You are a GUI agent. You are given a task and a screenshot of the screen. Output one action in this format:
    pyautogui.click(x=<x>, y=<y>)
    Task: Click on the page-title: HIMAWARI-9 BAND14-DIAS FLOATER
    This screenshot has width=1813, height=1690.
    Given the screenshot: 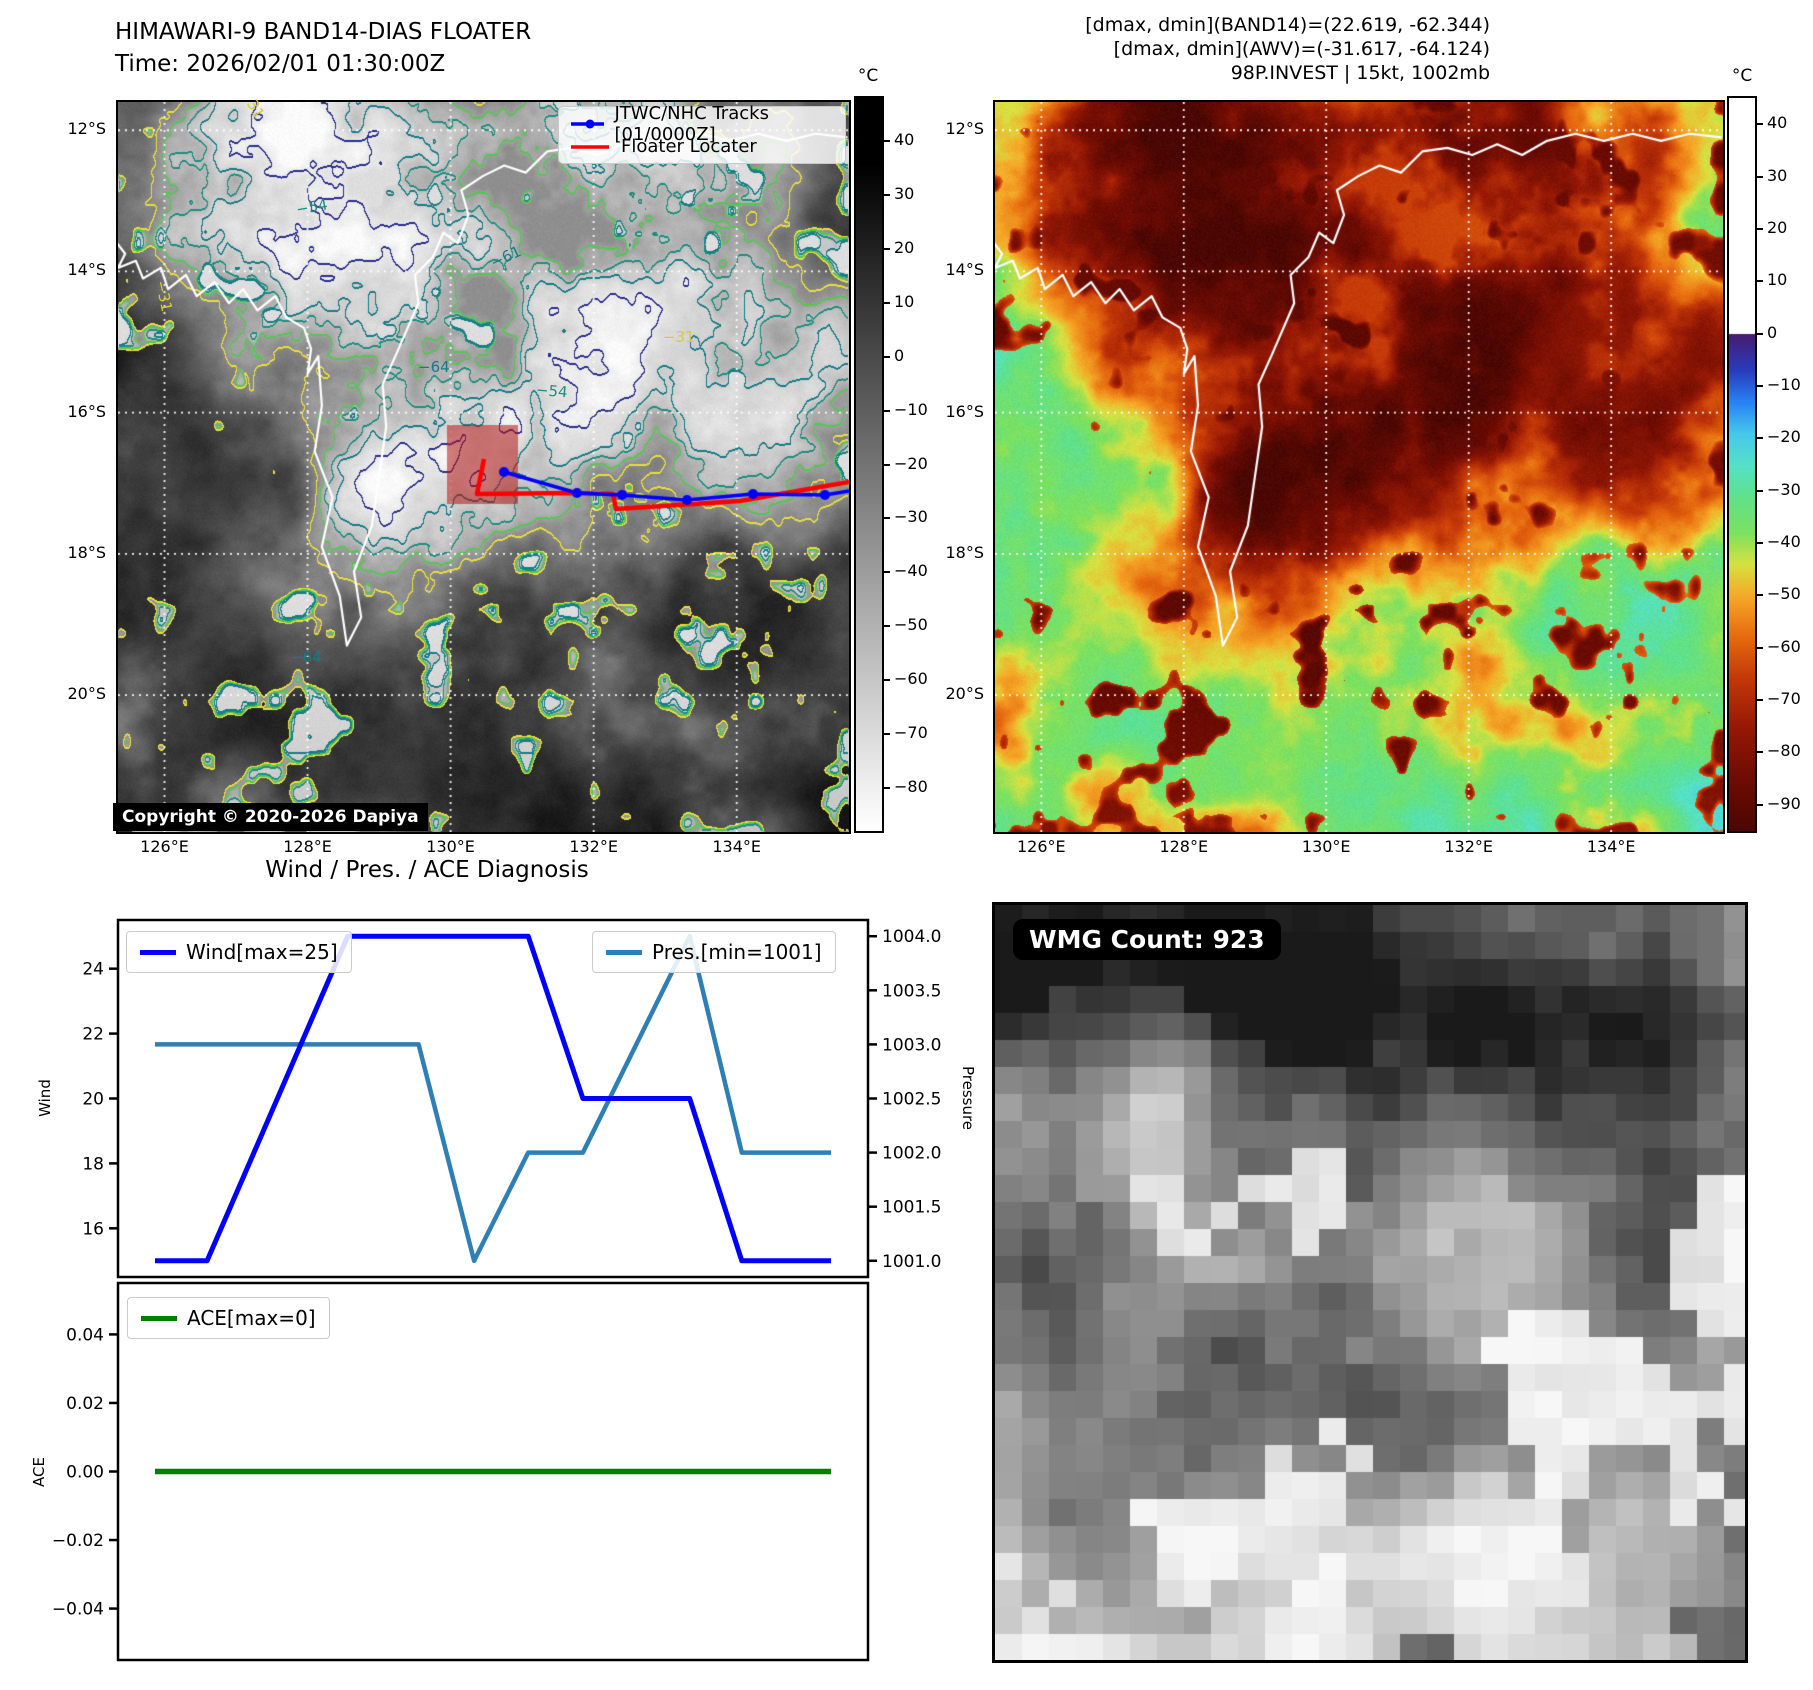 What is the action you would take?
    pyautogui.click(x=323, y=32)
    